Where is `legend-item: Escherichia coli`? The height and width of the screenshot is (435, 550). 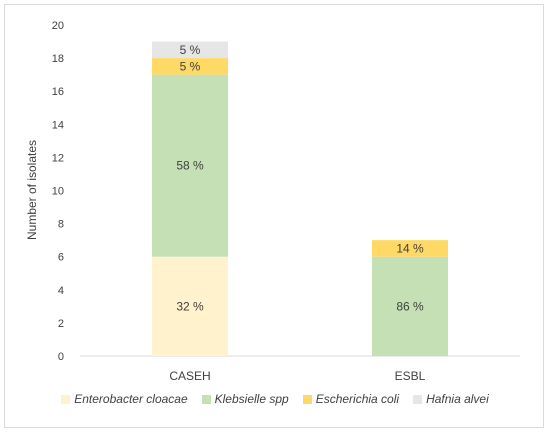 legend-item: Escherichia coli is located at coordinates (351, 399).